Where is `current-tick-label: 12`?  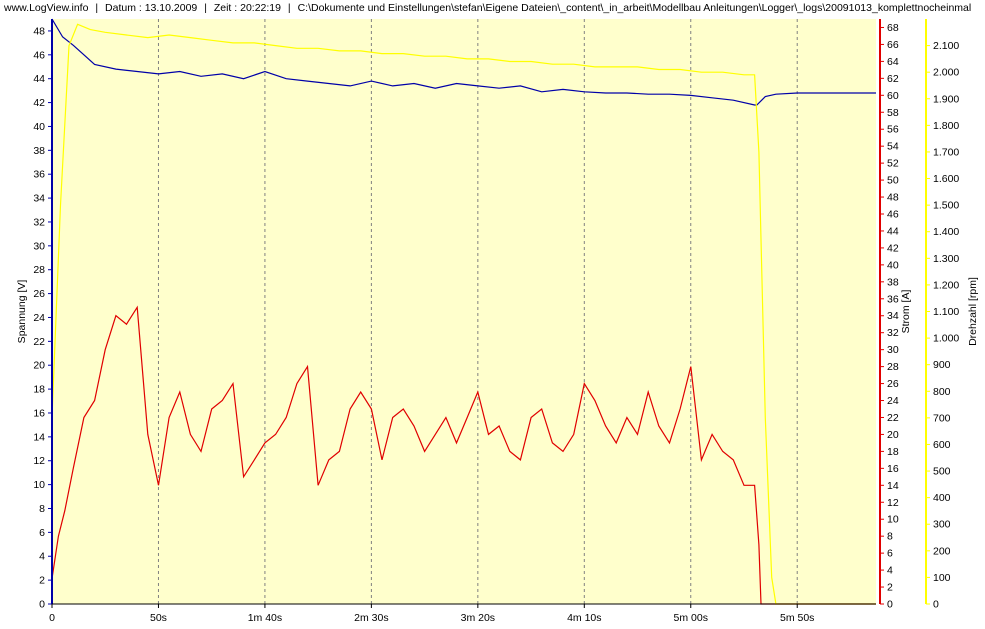 current-tick-label: 12 is located at coordinates (893, 503).